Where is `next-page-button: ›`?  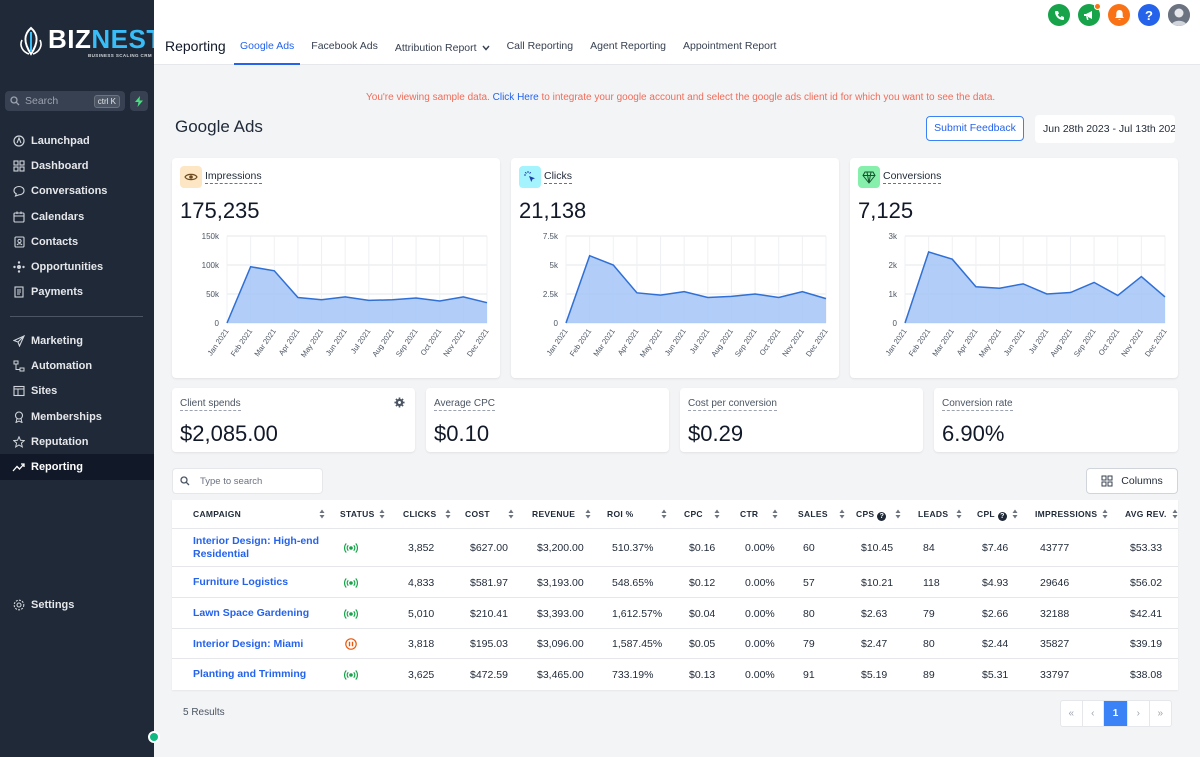
next-page-button: › is located at coordinates (1139, 713).